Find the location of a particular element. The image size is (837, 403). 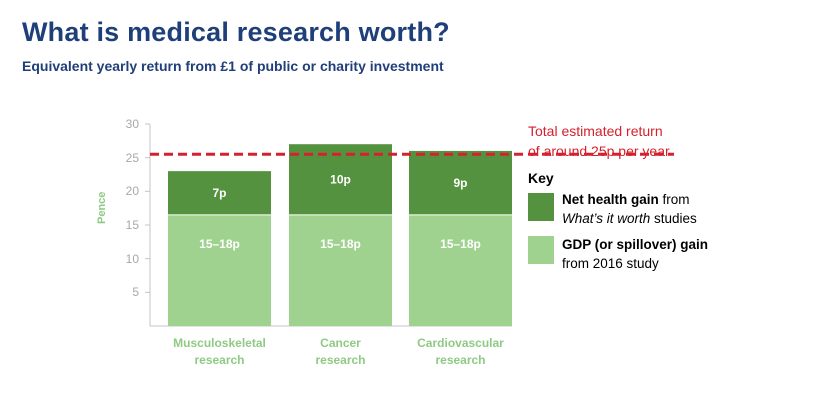

y-tick-label: 25 is located at coordinates (132, 157).